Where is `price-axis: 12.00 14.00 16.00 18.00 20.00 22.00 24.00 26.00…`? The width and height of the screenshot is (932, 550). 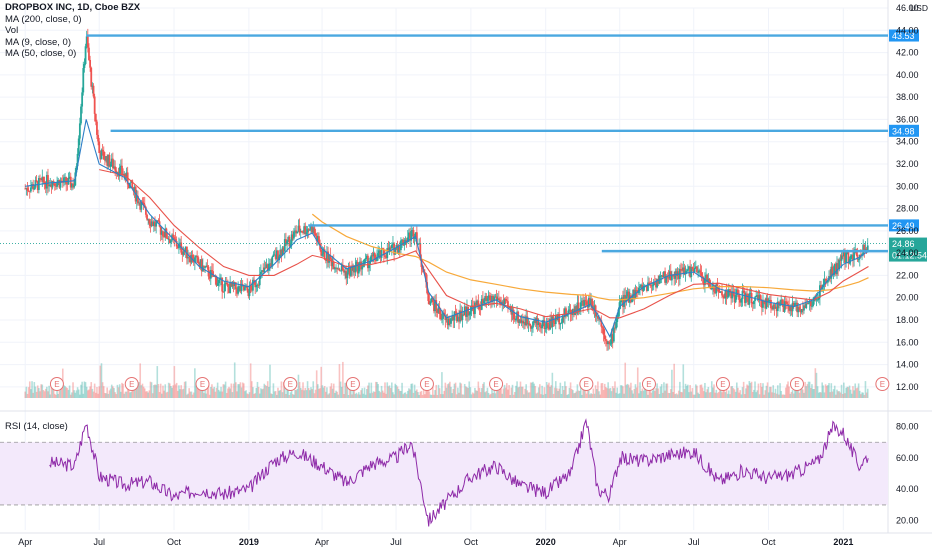
price-axis: 12.00 14.00 16.00 18.00 20.00 22.00 24.00 26.00… is located at coordinates (907, 264).